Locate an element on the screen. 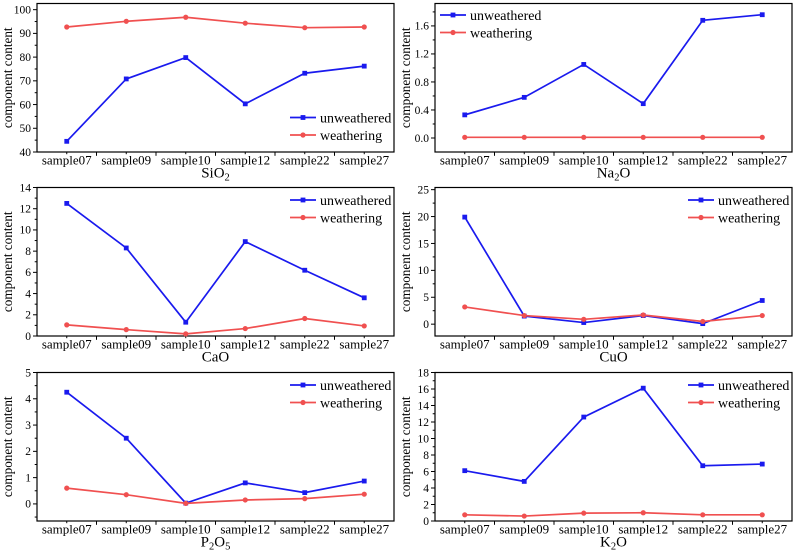  y-tick-label: 18 is located at coordinates (423, 374).